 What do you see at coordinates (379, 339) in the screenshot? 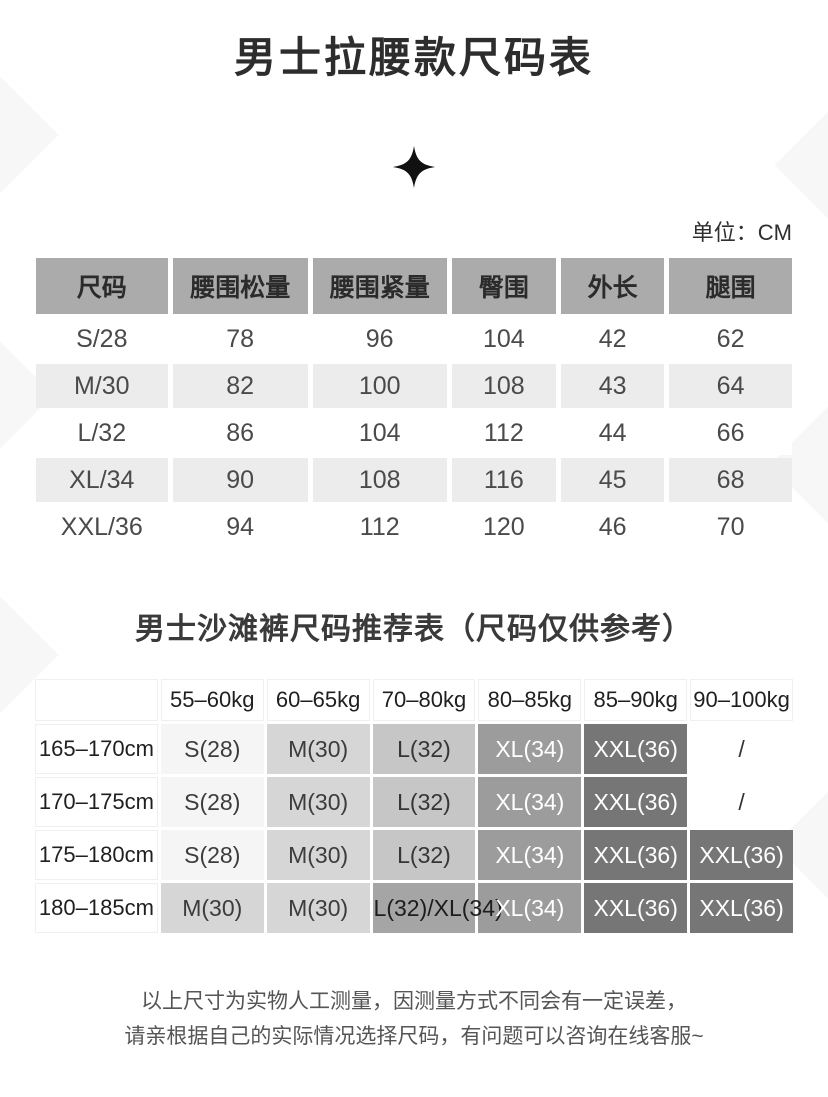
I see `value-cell: 96` at bounding box center [379, 339].